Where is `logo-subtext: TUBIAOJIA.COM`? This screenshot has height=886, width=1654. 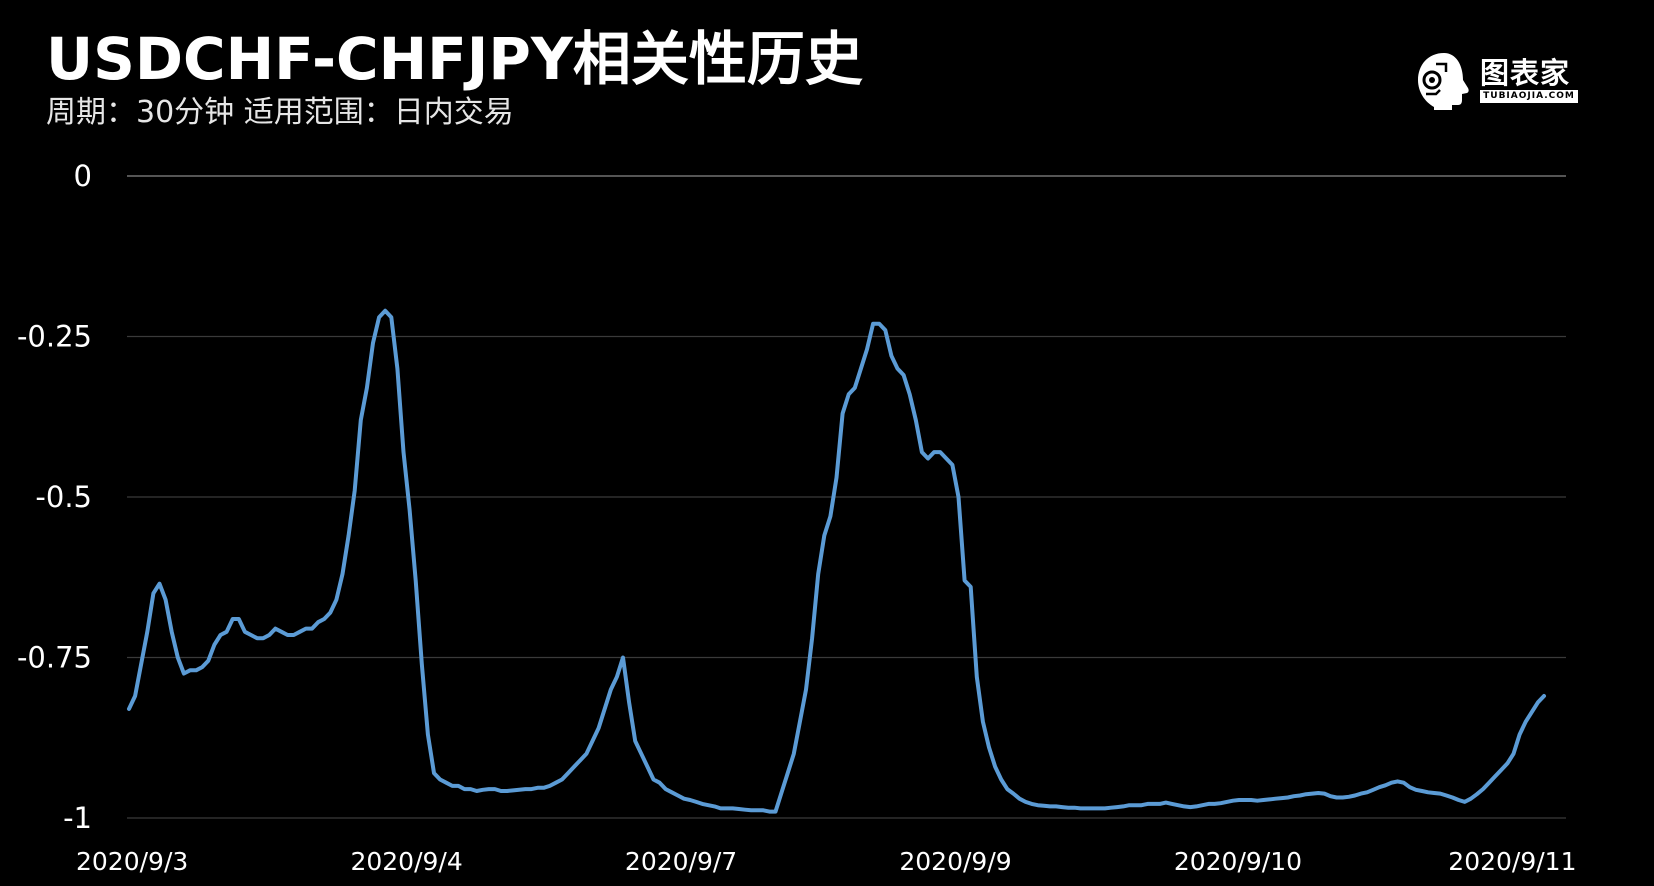
logo-subtext: TUBIAOJIA.COM is located at coordinates (1529, 96).